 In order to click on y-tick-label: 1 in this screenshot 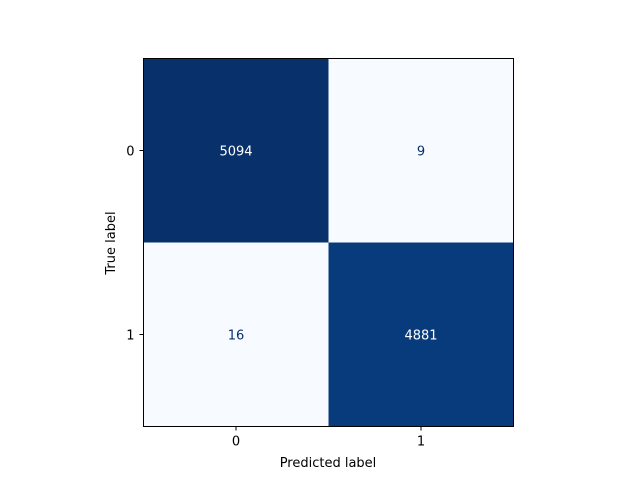, I will do `click(130, 336)`.